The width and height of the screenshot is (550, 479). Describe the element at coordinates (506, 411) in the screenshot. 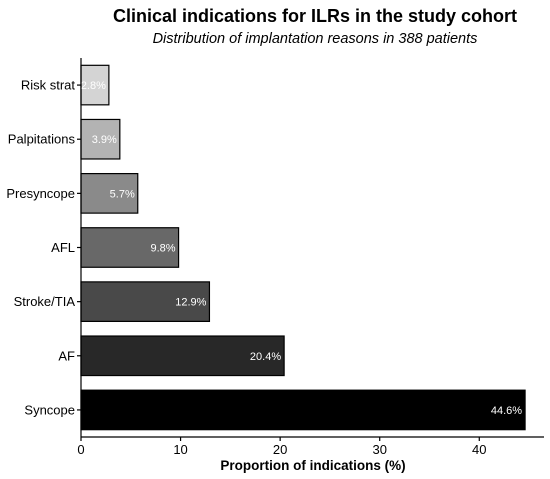

I see `data-label: 44.6%` at that location.